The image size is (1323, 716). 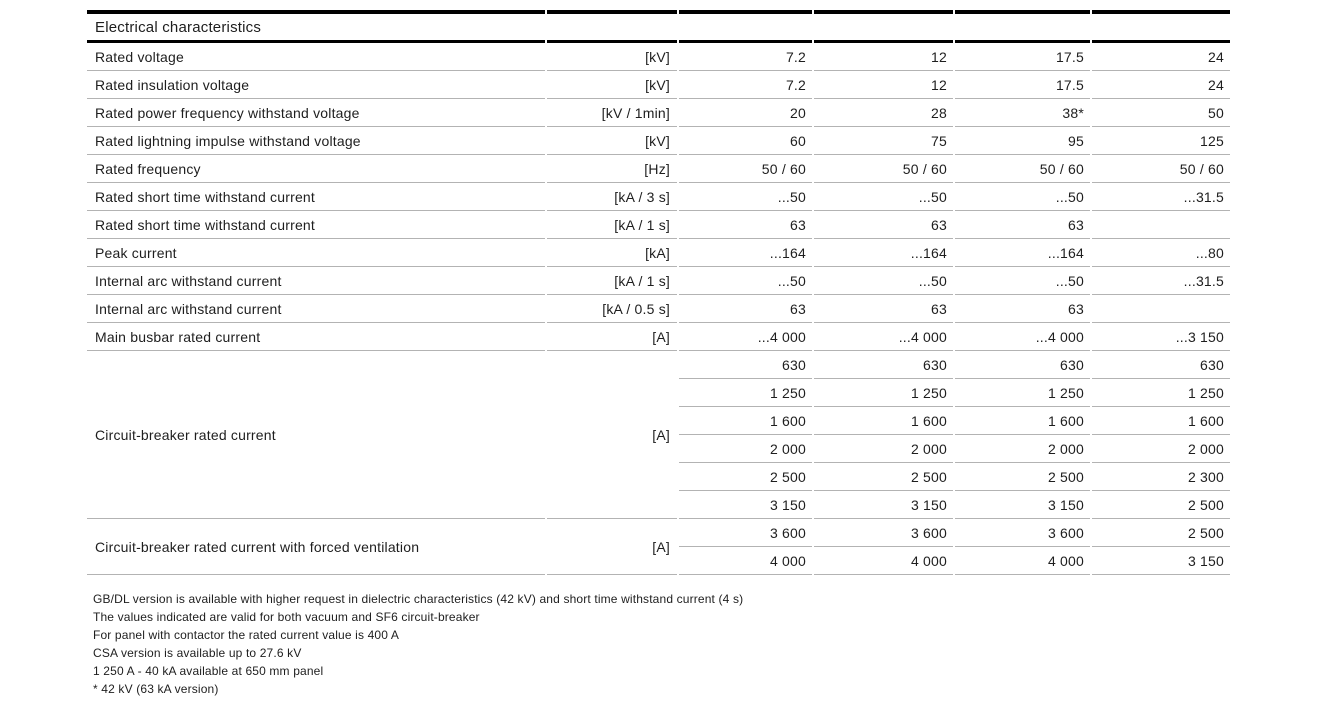 I want to click on row-unit: [kA / 1 s], so click(x=612, y=225).